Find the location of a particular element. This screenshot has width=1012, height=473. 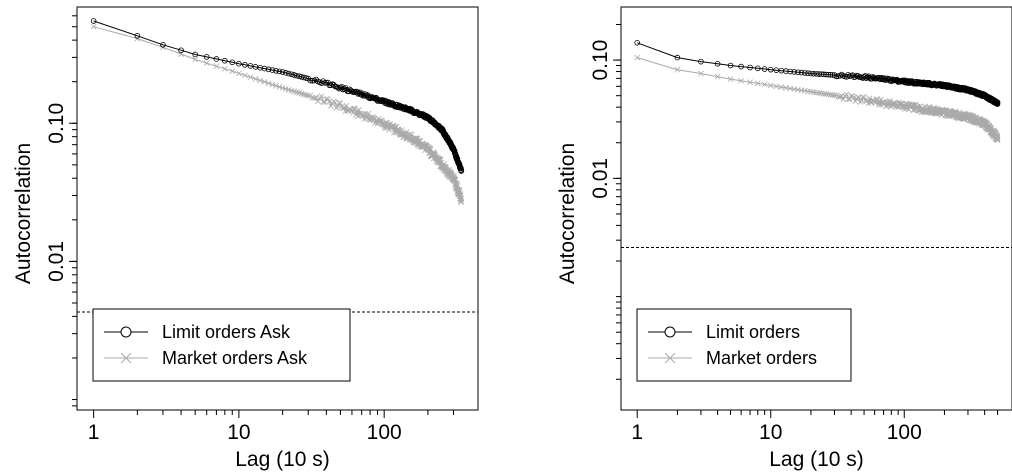

legend-label: Market orders is located at coordinates (761, 358).